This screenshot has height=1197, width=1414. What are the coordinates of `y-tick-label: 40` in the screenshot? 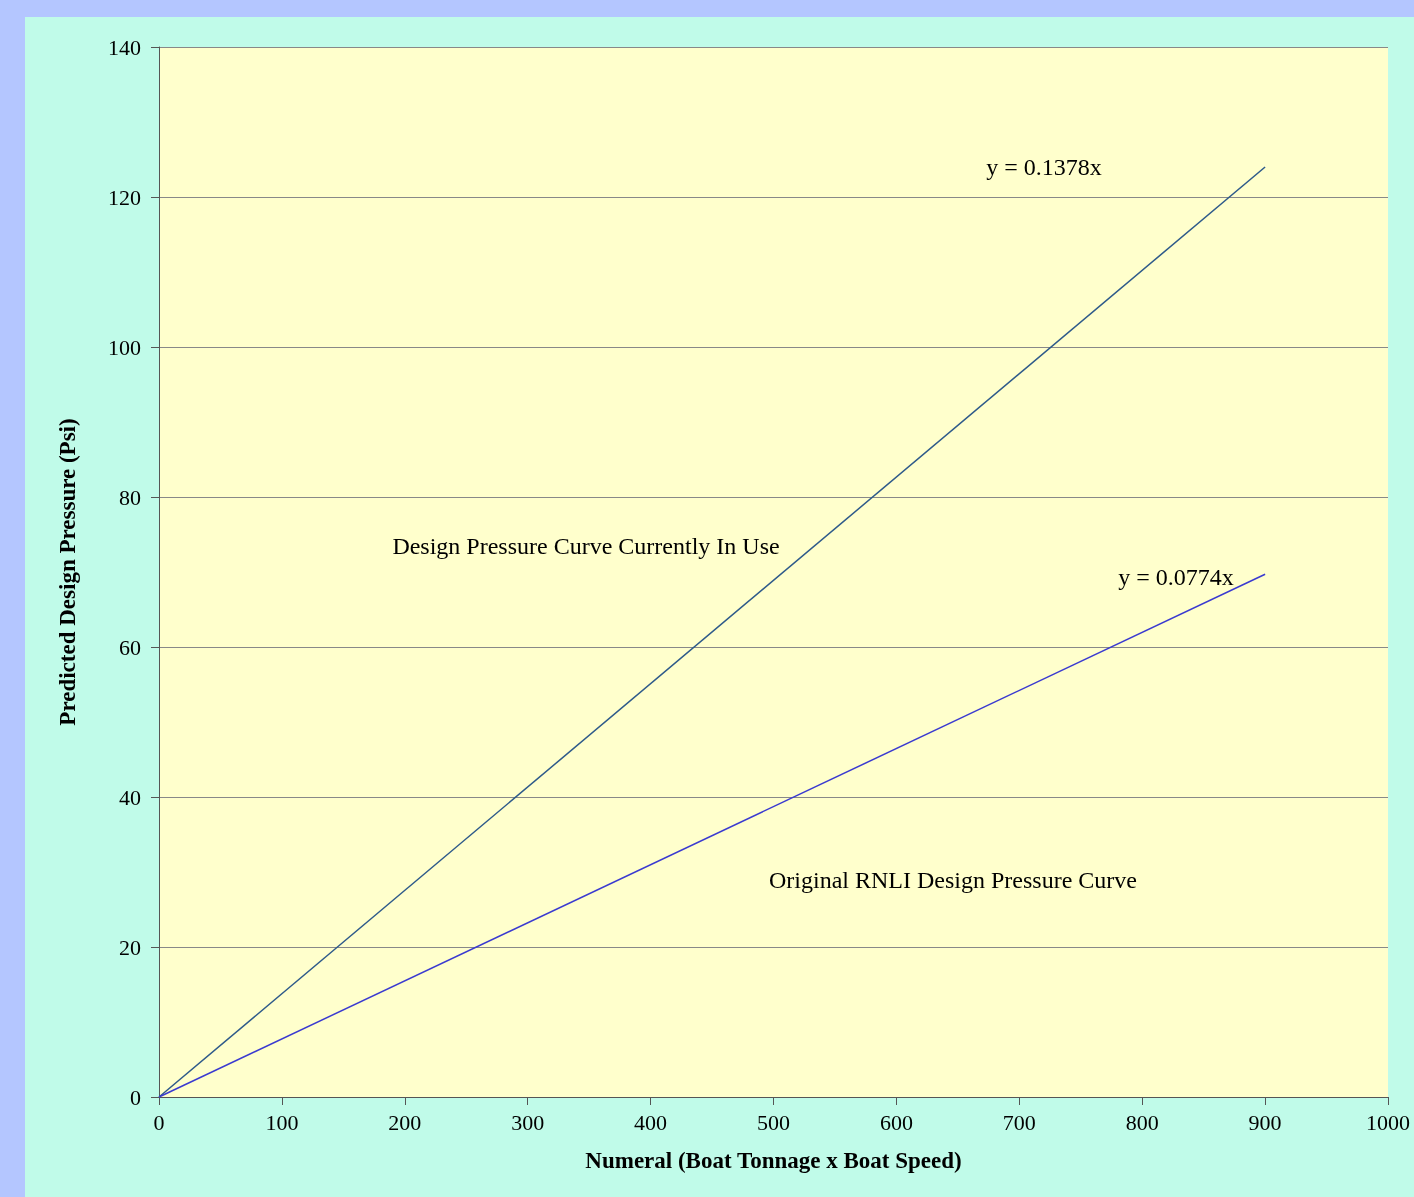 It's located at (130, 797).